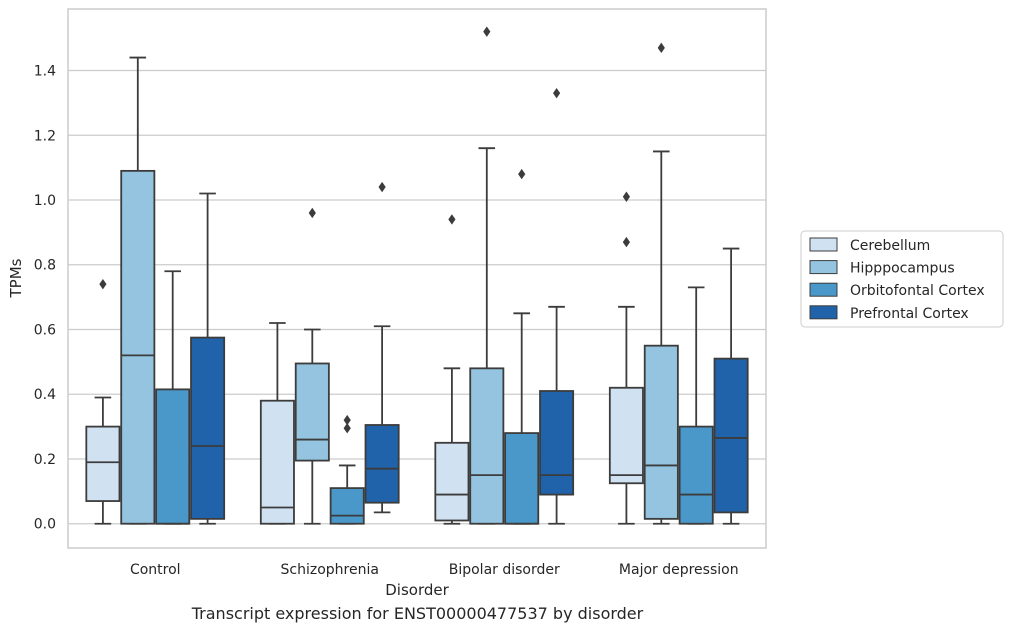 Image resolution: width=1014 pixels, height=634 pixels. Describe the element at coordinates (155, 570) in the screenshot. I see `x-tick-label: Control` at that location.